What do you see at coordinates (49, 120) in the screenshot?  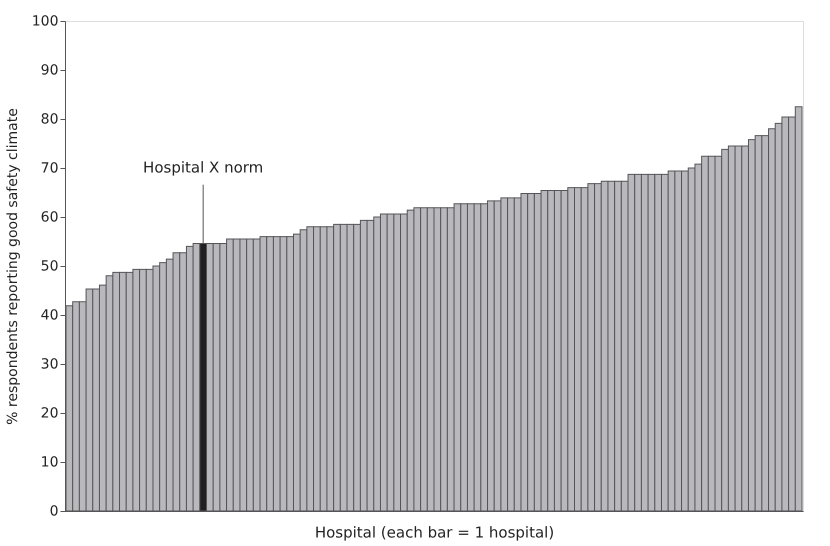 I see `y-tick-label: 80` at bounding box center [49, 120].